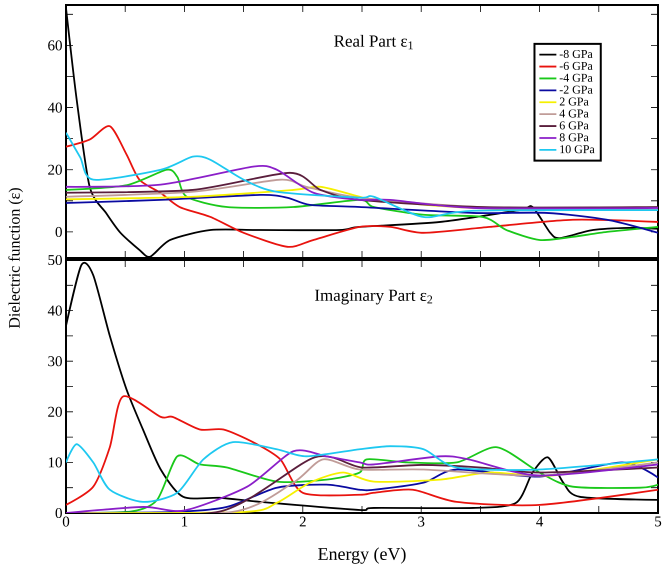 This screenshot has width=664, height=588. What do you see at coordinates (15, 258) in the screenshot?
I see `y-axis-title: Dielectric function (ε)` at bounding box center [15, 258].